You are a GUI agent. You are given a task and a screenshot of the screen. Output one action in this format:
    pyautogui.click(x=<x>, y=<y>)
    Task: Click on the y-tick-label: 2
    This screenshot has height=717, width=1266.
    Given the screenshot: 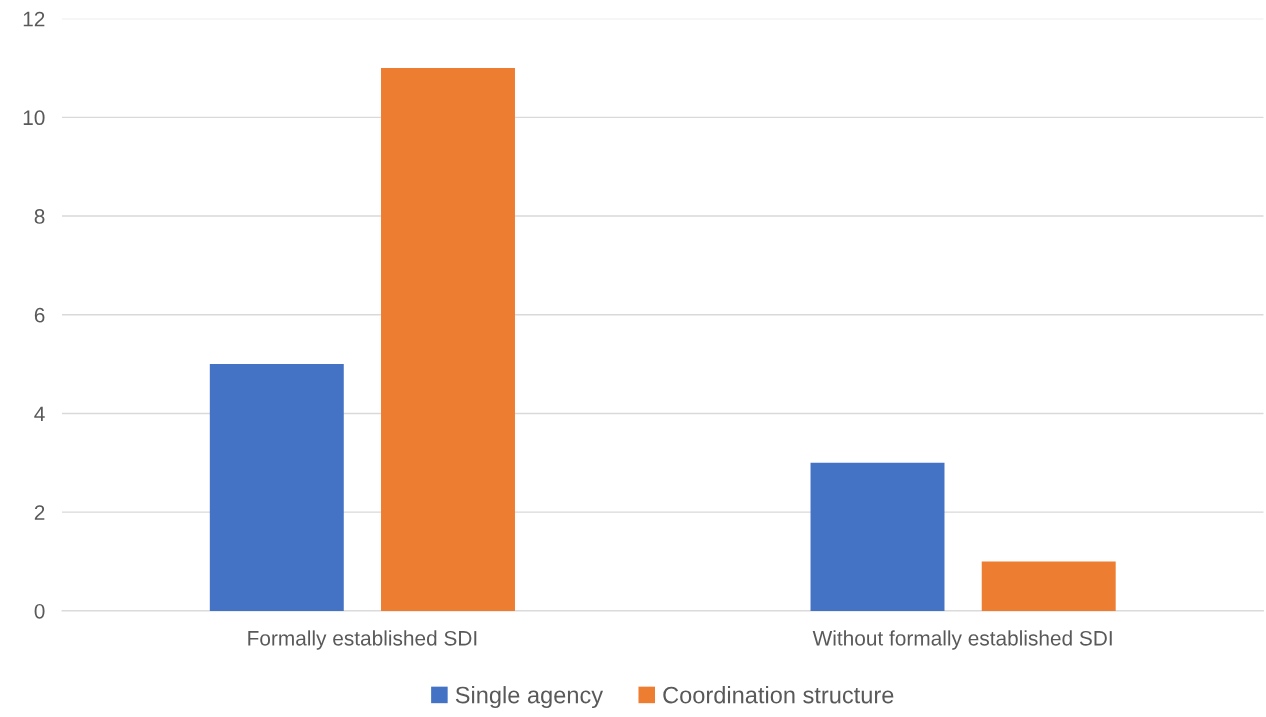 What is the action you would take?
    pyautogui.click(x=39, y=512)
    